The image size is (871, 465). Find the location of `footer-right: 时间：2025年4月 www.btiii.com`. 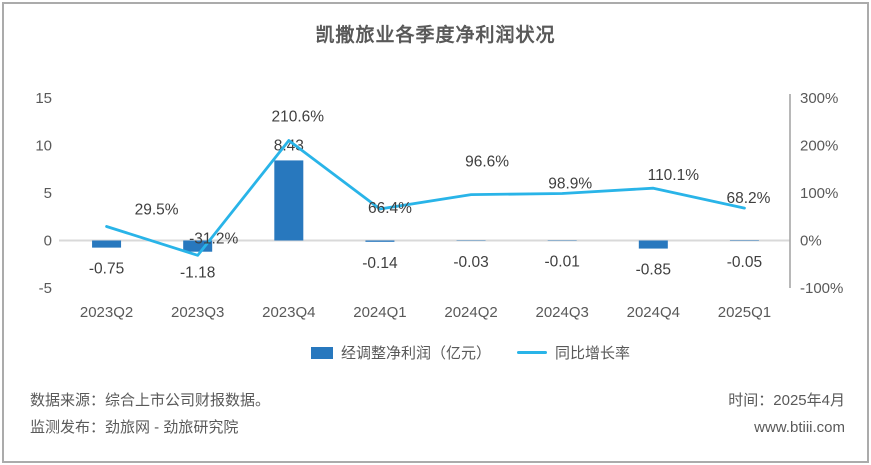

footer-right: 时间：2025年4月 www.btiii.com is located at coordinates (786, 414).